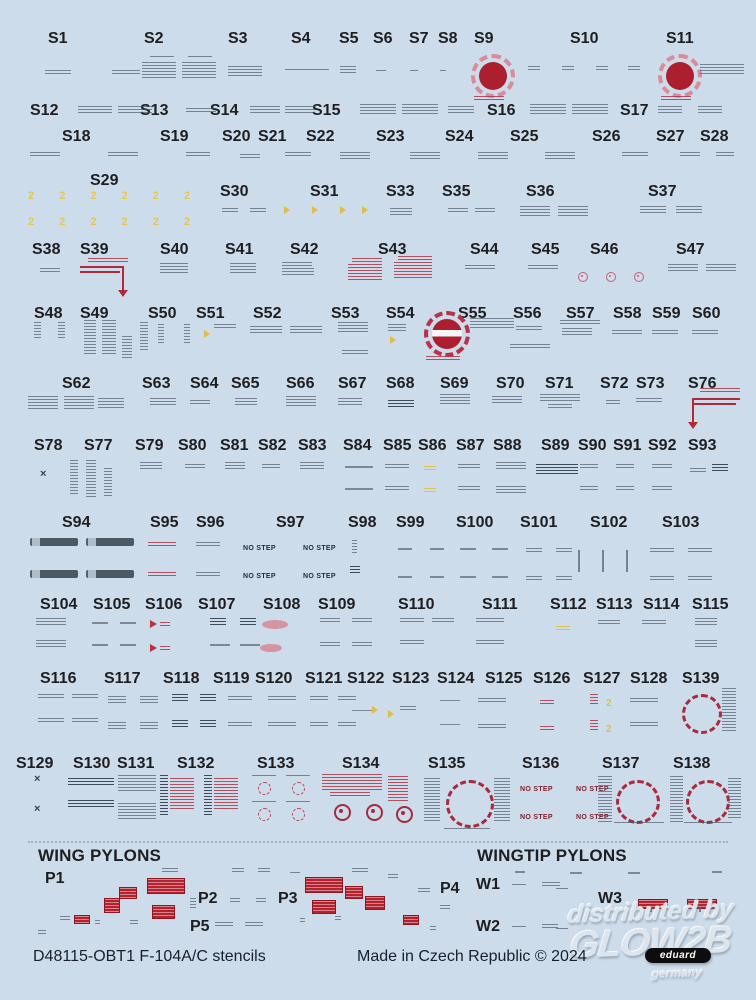 This screenshot has width=756, height=1000. Describe the element at coordinates (541, 763) in the screenshot. I see `stencil-label-s136: S136` at that location.